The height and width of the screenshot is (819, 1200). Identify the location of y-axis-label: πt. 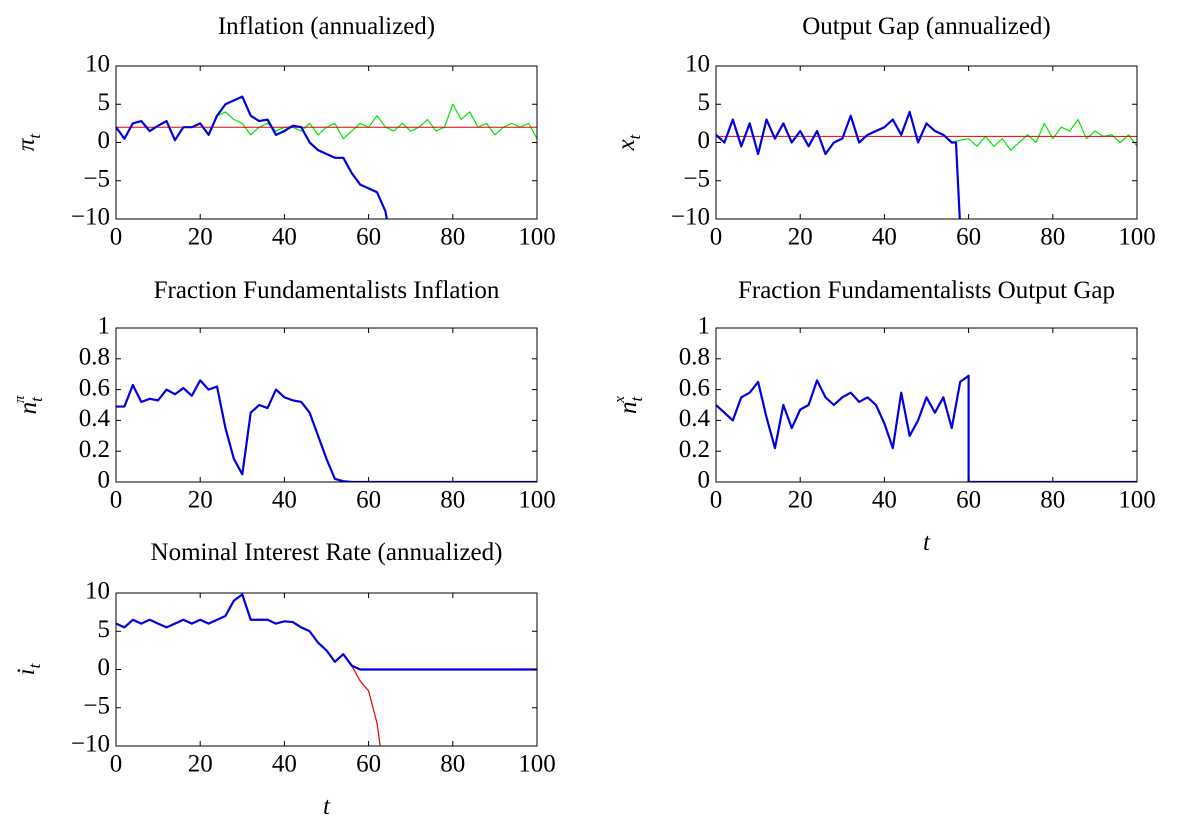
(28, 142).